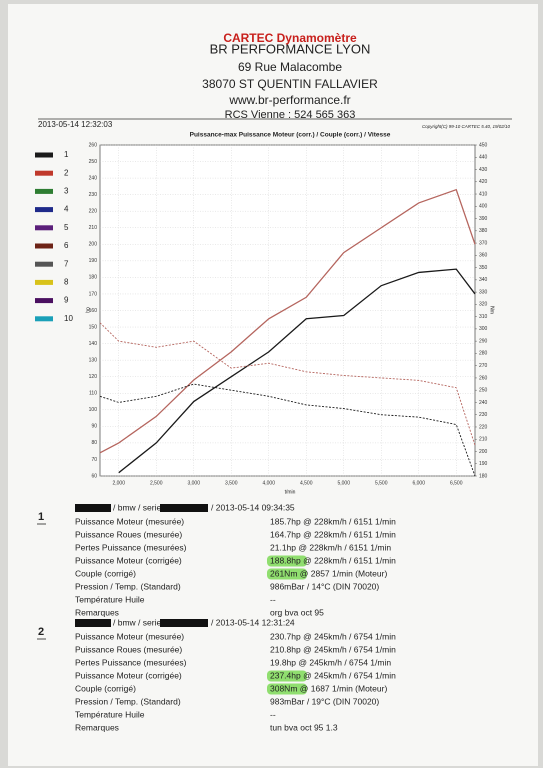 Image resolution: width=543 pixels, height=768 pixels. I want to click on y2-tick-label: 440, so click(483, 158).